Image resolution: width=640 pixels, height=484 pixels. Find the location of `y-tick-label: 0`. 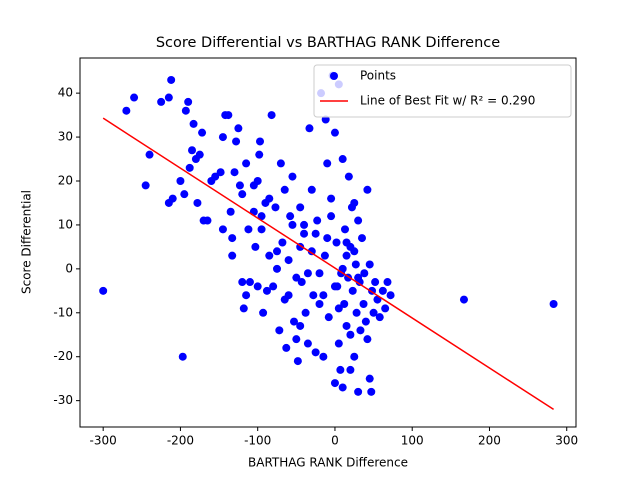

y-tick-label: 0 is located at coordinates (69, 268).